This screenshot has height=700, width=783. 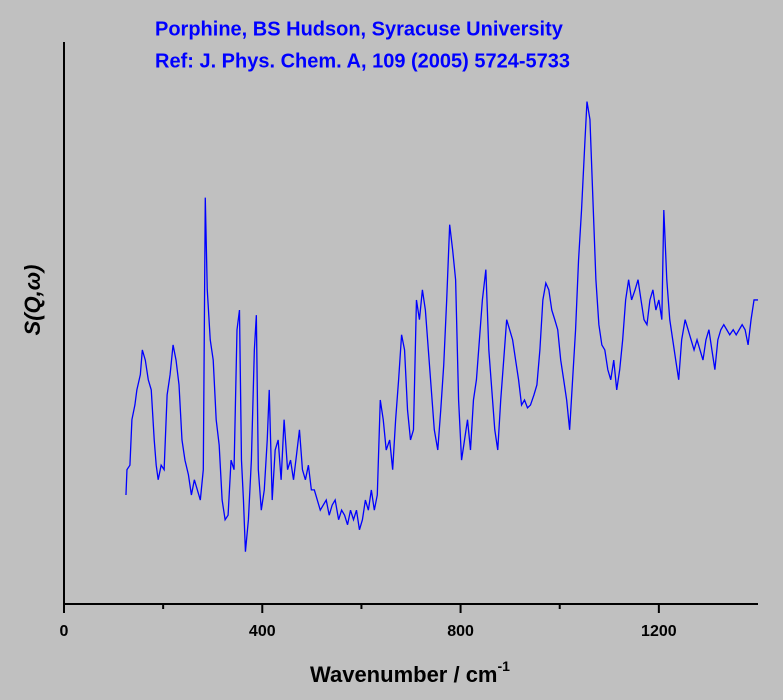 I want to click on y-axis-label: S(Q,ω), so click(x=32, y=300).